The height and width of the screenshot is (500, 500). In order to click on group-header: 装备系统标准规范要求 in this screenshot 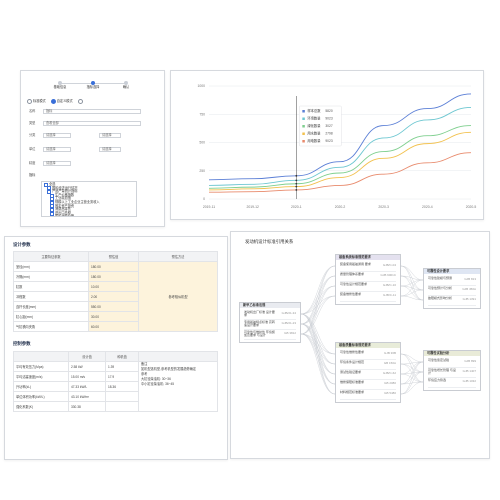, I will do `click(368, 257)`.